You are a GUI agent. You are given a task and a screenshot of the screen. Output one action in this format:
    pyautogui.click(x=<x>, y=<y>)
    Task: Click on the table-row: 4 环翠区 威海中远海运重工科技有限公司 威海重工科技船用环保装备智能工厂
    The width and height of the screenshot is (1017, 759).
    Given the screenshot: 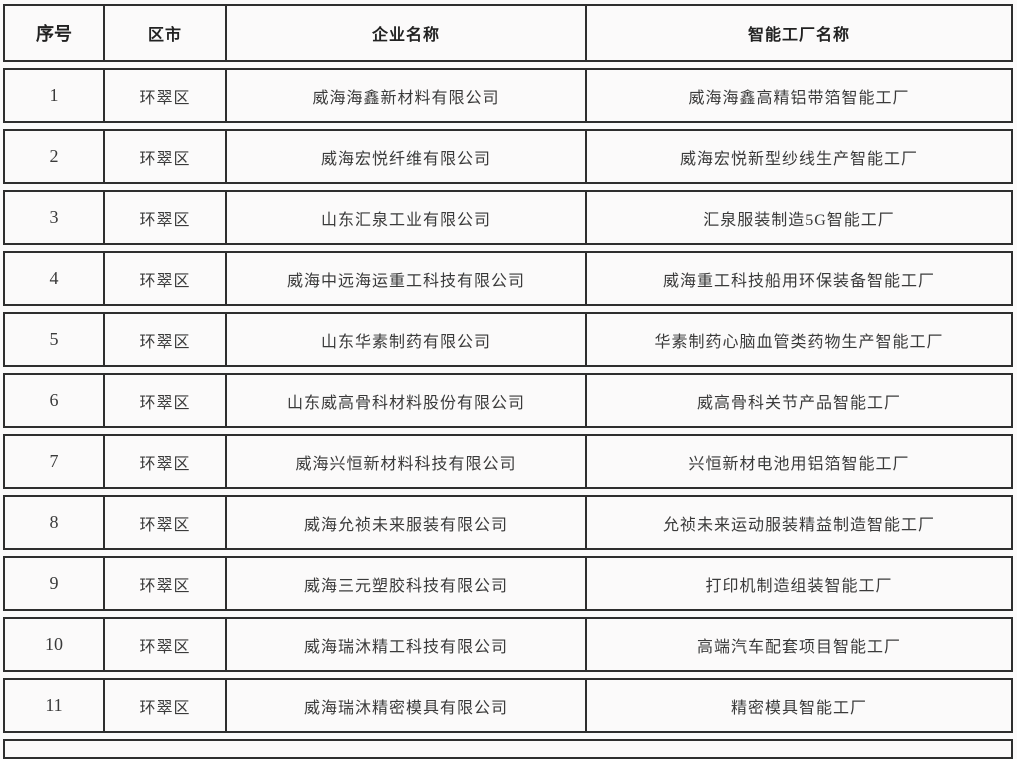 What is the action you would take?
    pyautogui.click(x=508, y=278)
    